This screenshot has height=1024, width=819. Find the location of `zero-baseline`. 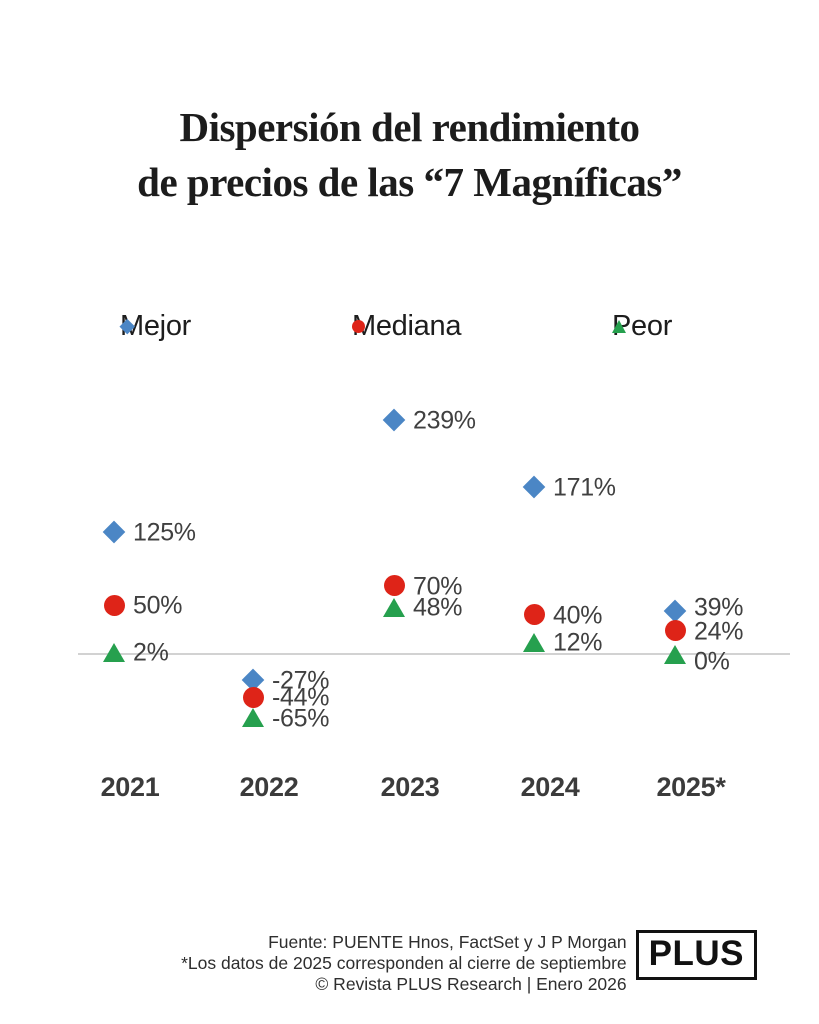

zero-baseline is located at coordinates (434, 654).